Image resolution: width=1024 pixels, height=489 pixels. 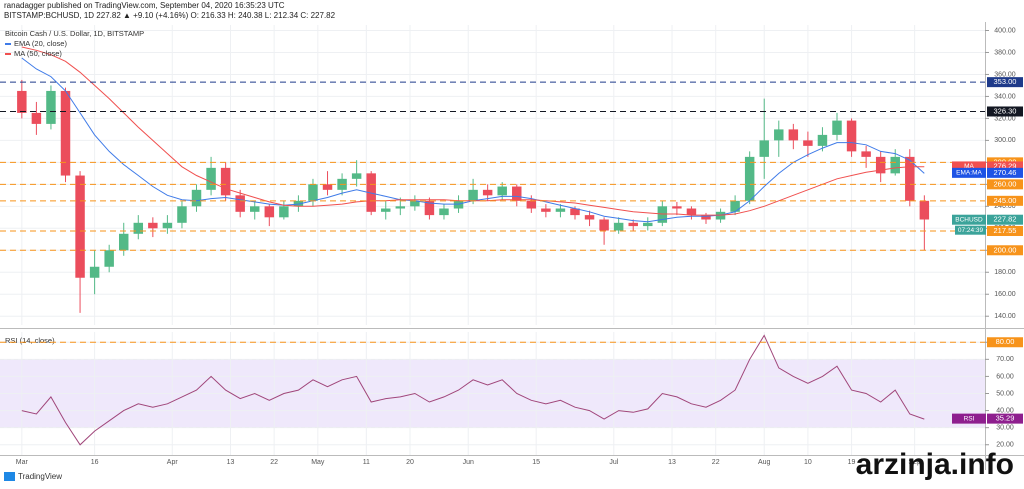 I want to click on label-name: BCHUSD, so click(x=969, y=219).